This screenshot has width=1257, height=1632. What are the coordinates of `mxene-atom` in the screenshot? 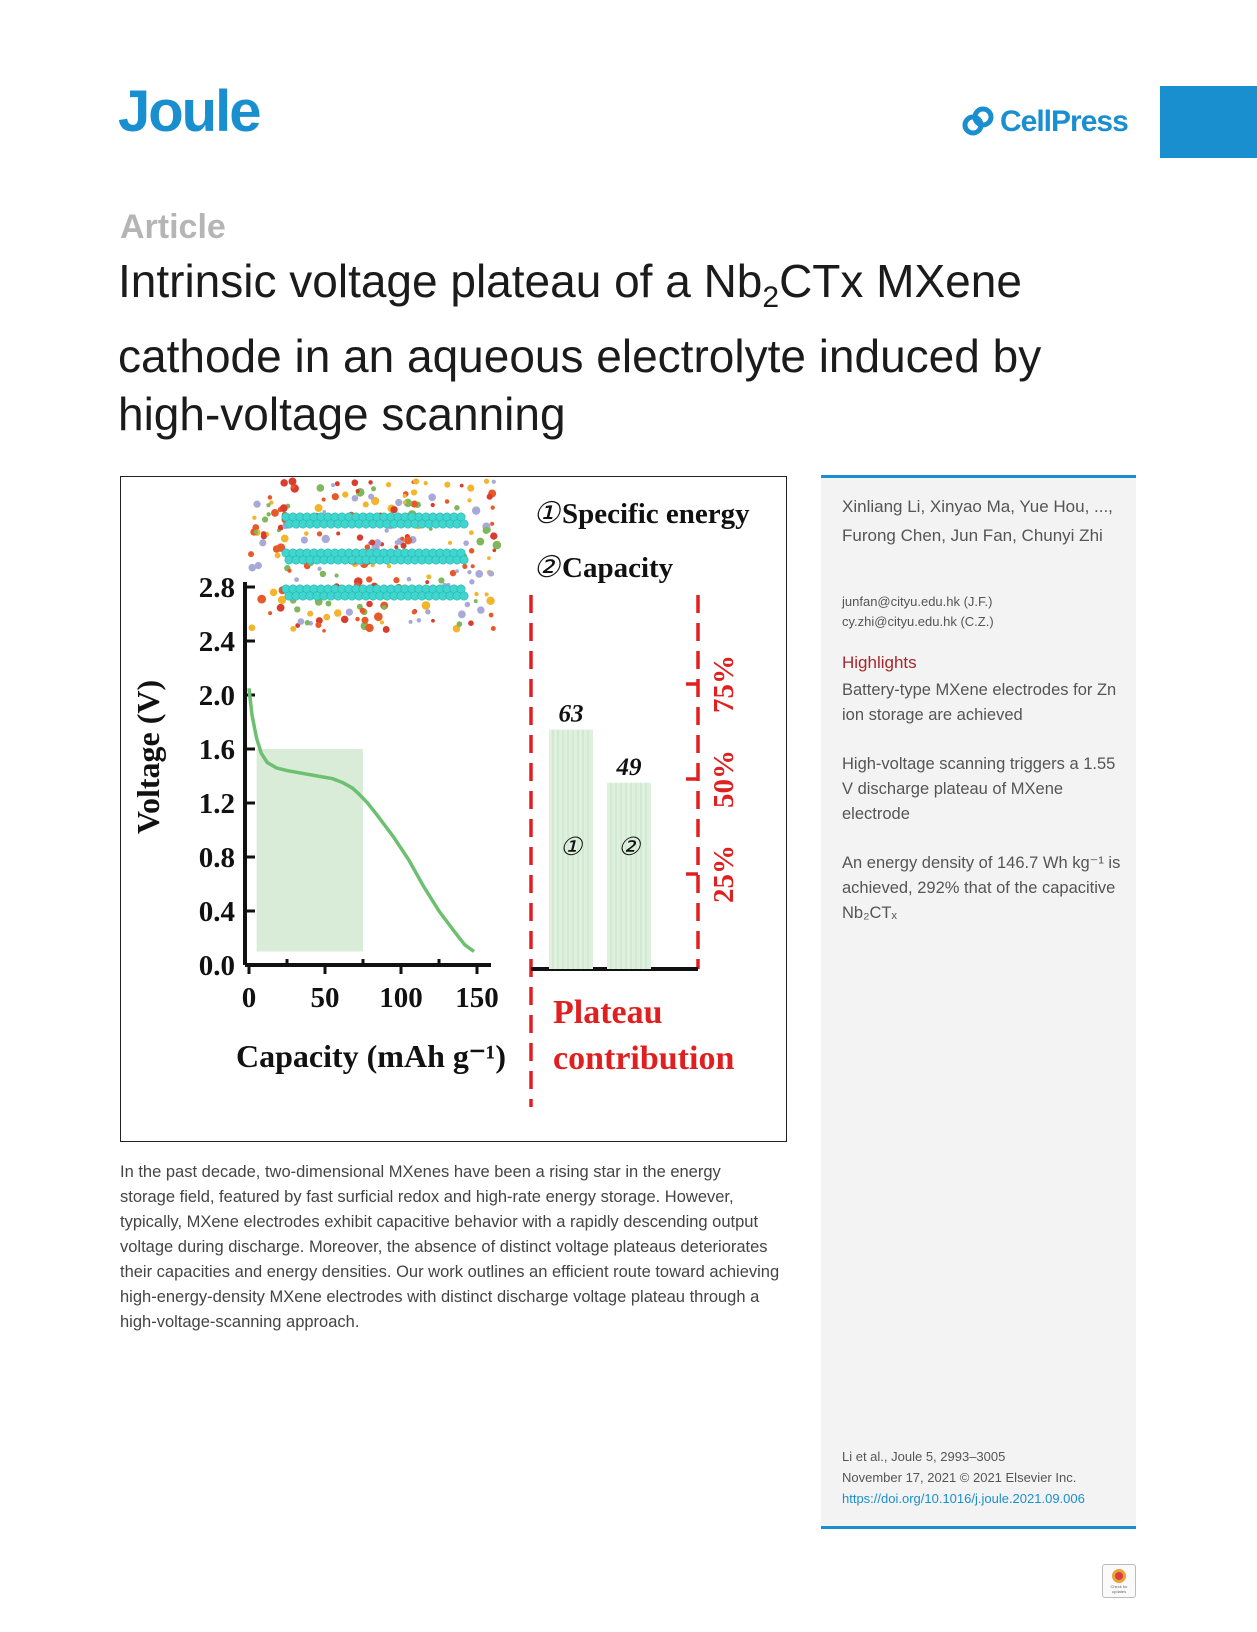 It's located at (464, 560).